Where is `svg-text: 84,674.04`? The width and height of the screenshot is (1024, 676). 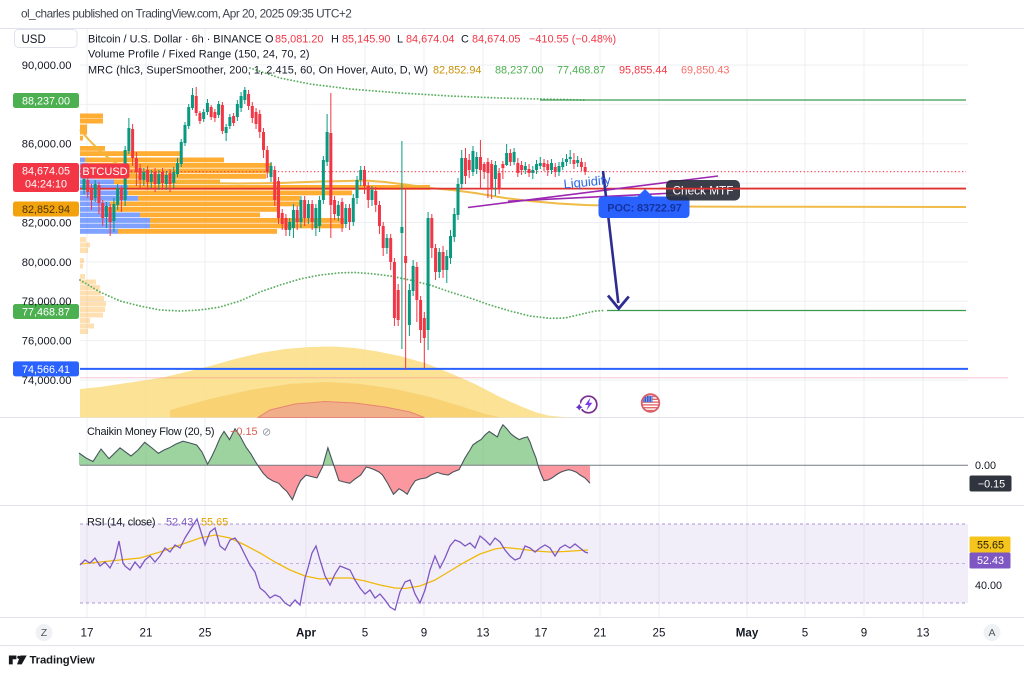
svg-text: 84,674.04 is located at coordinates (430, 40).